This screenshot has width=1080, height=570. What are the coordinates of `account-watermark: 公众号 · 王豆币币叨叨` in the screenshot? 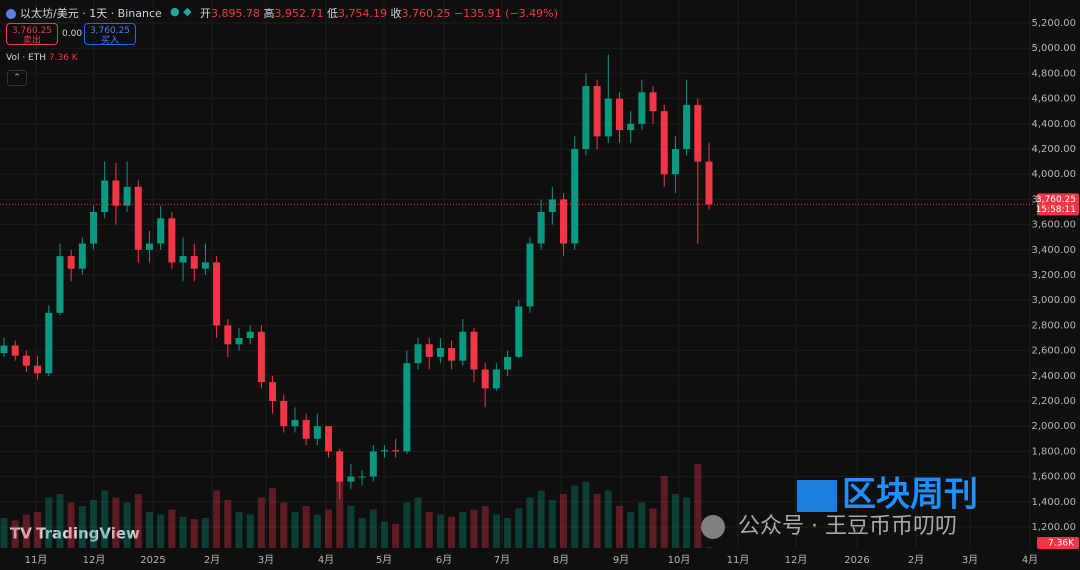 It's located at (847, 526).